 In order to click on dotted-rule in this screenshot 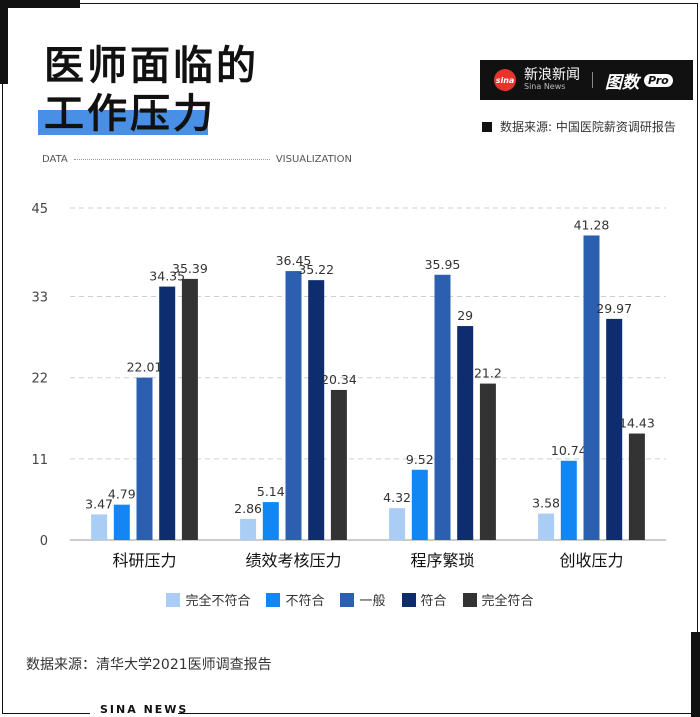, I will do `click(171, 159)`.